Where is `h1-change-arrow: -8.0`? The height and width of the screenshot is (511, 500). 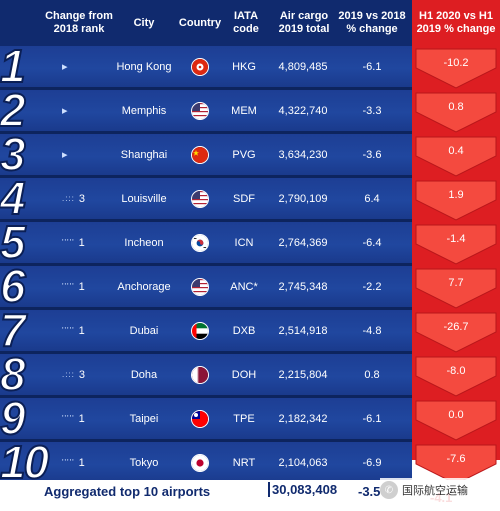 h1-change-arrow: -8.0 is located at coordinates (456, 375).